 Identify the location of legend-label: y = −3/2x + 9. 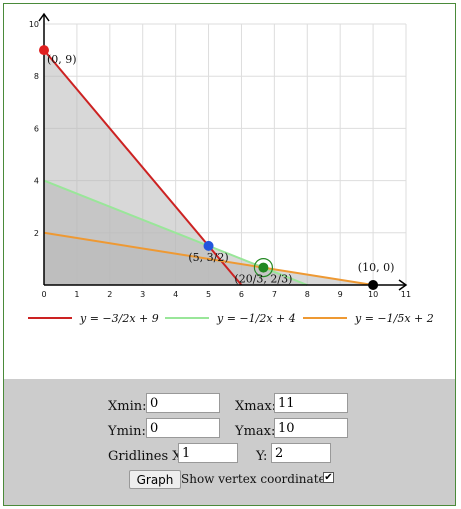
(119, 318).